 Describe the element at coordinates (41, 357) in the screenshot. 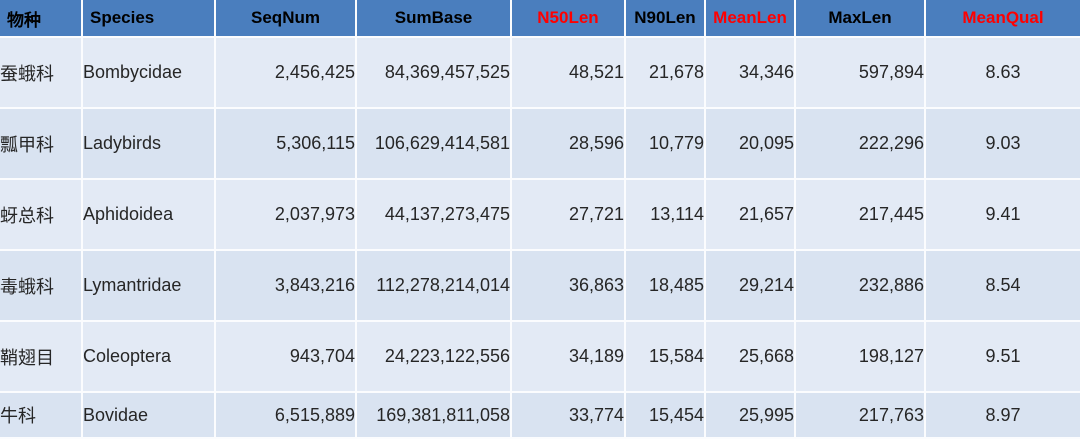

I see `cell-species-cn: 鞘翅目` at that location.